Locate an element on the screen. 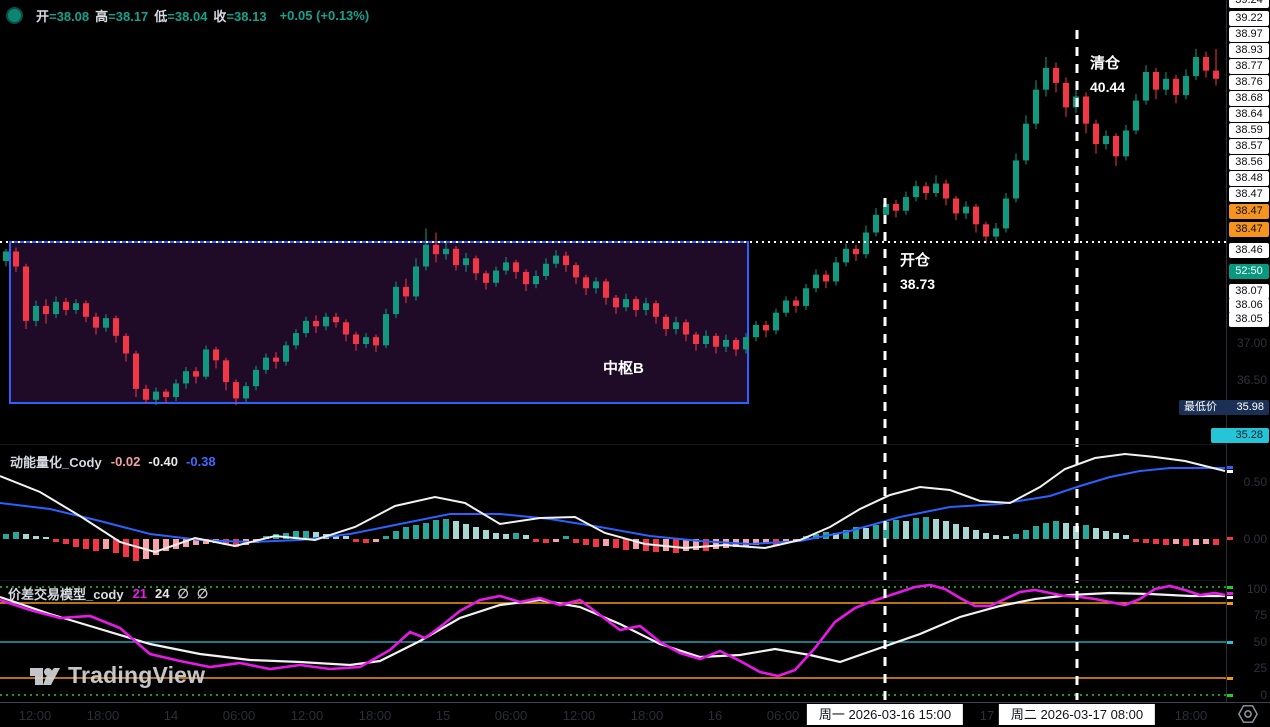 This screenshot has height=727, width=1270. axis-tick: 36.50 is located at coordinates (1251, 380).